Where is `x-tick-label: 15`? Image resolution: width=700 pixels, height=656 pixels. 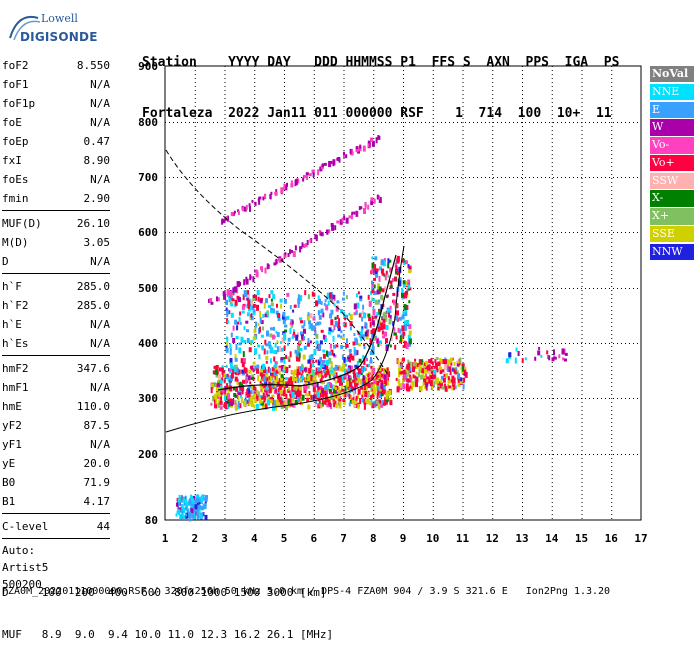 x-tick-label: 15 is located at coordinates (581, 538).